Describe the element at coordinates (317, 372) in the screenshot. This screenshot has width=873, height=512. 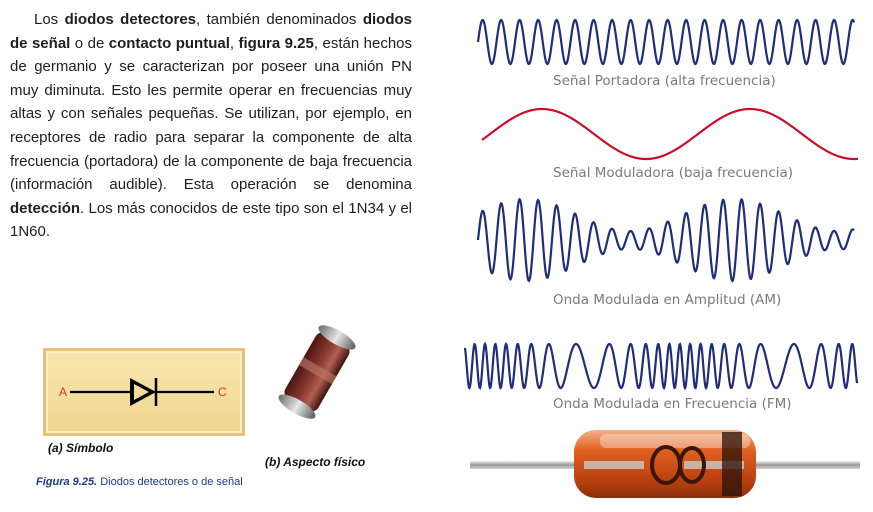
I see `diode-physical-icon` at that location.